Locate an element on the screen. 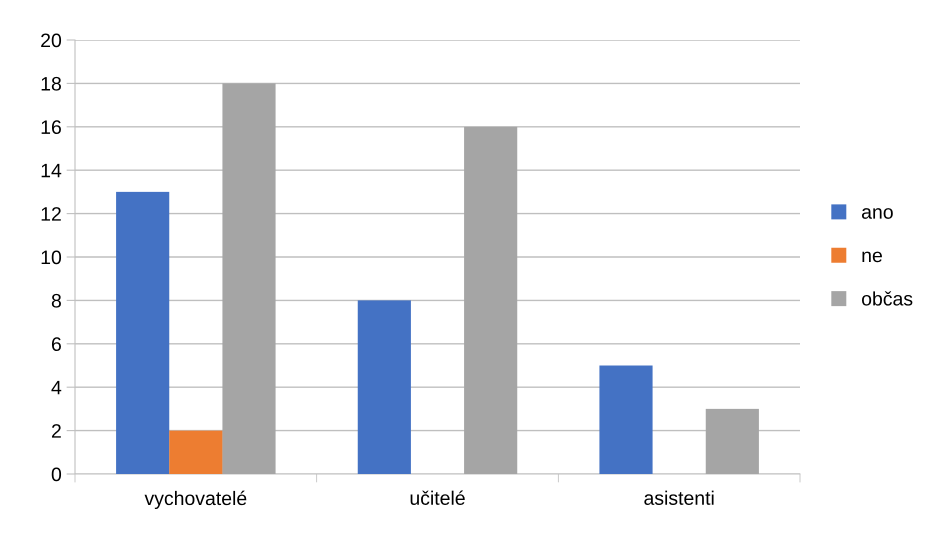  y-tick-label: 8 is located at coordinates (56, 301).